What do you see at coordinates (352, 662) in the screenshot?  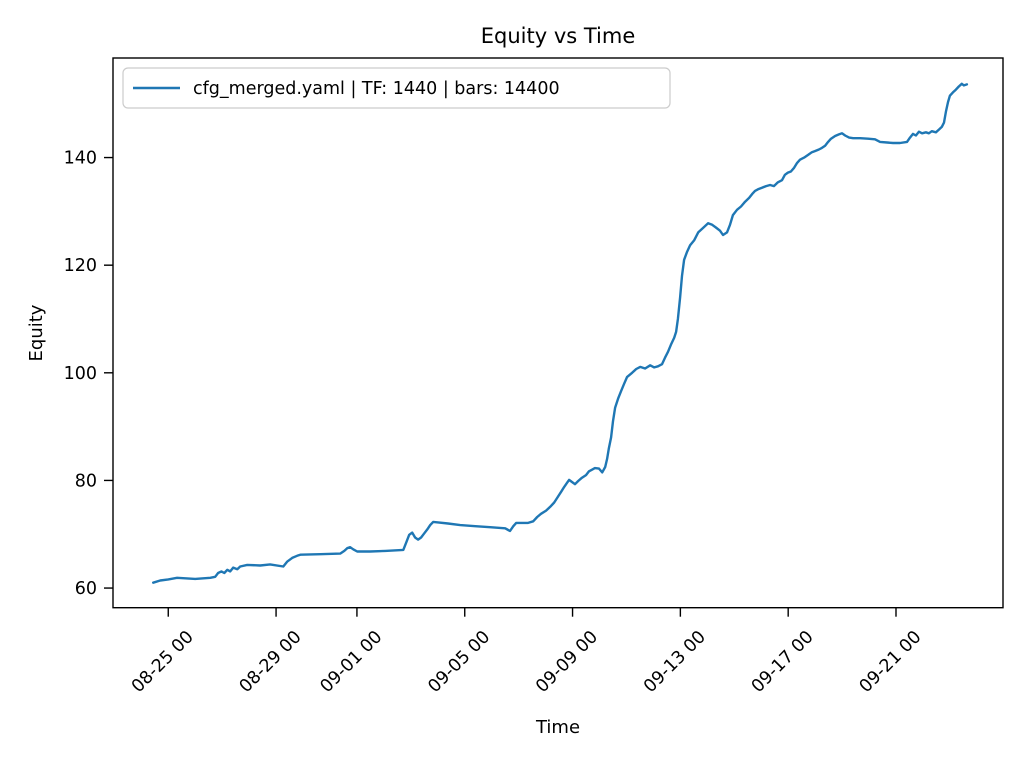 I see `x-tick-label: 09-01 00` at bounding box center [352, 662].